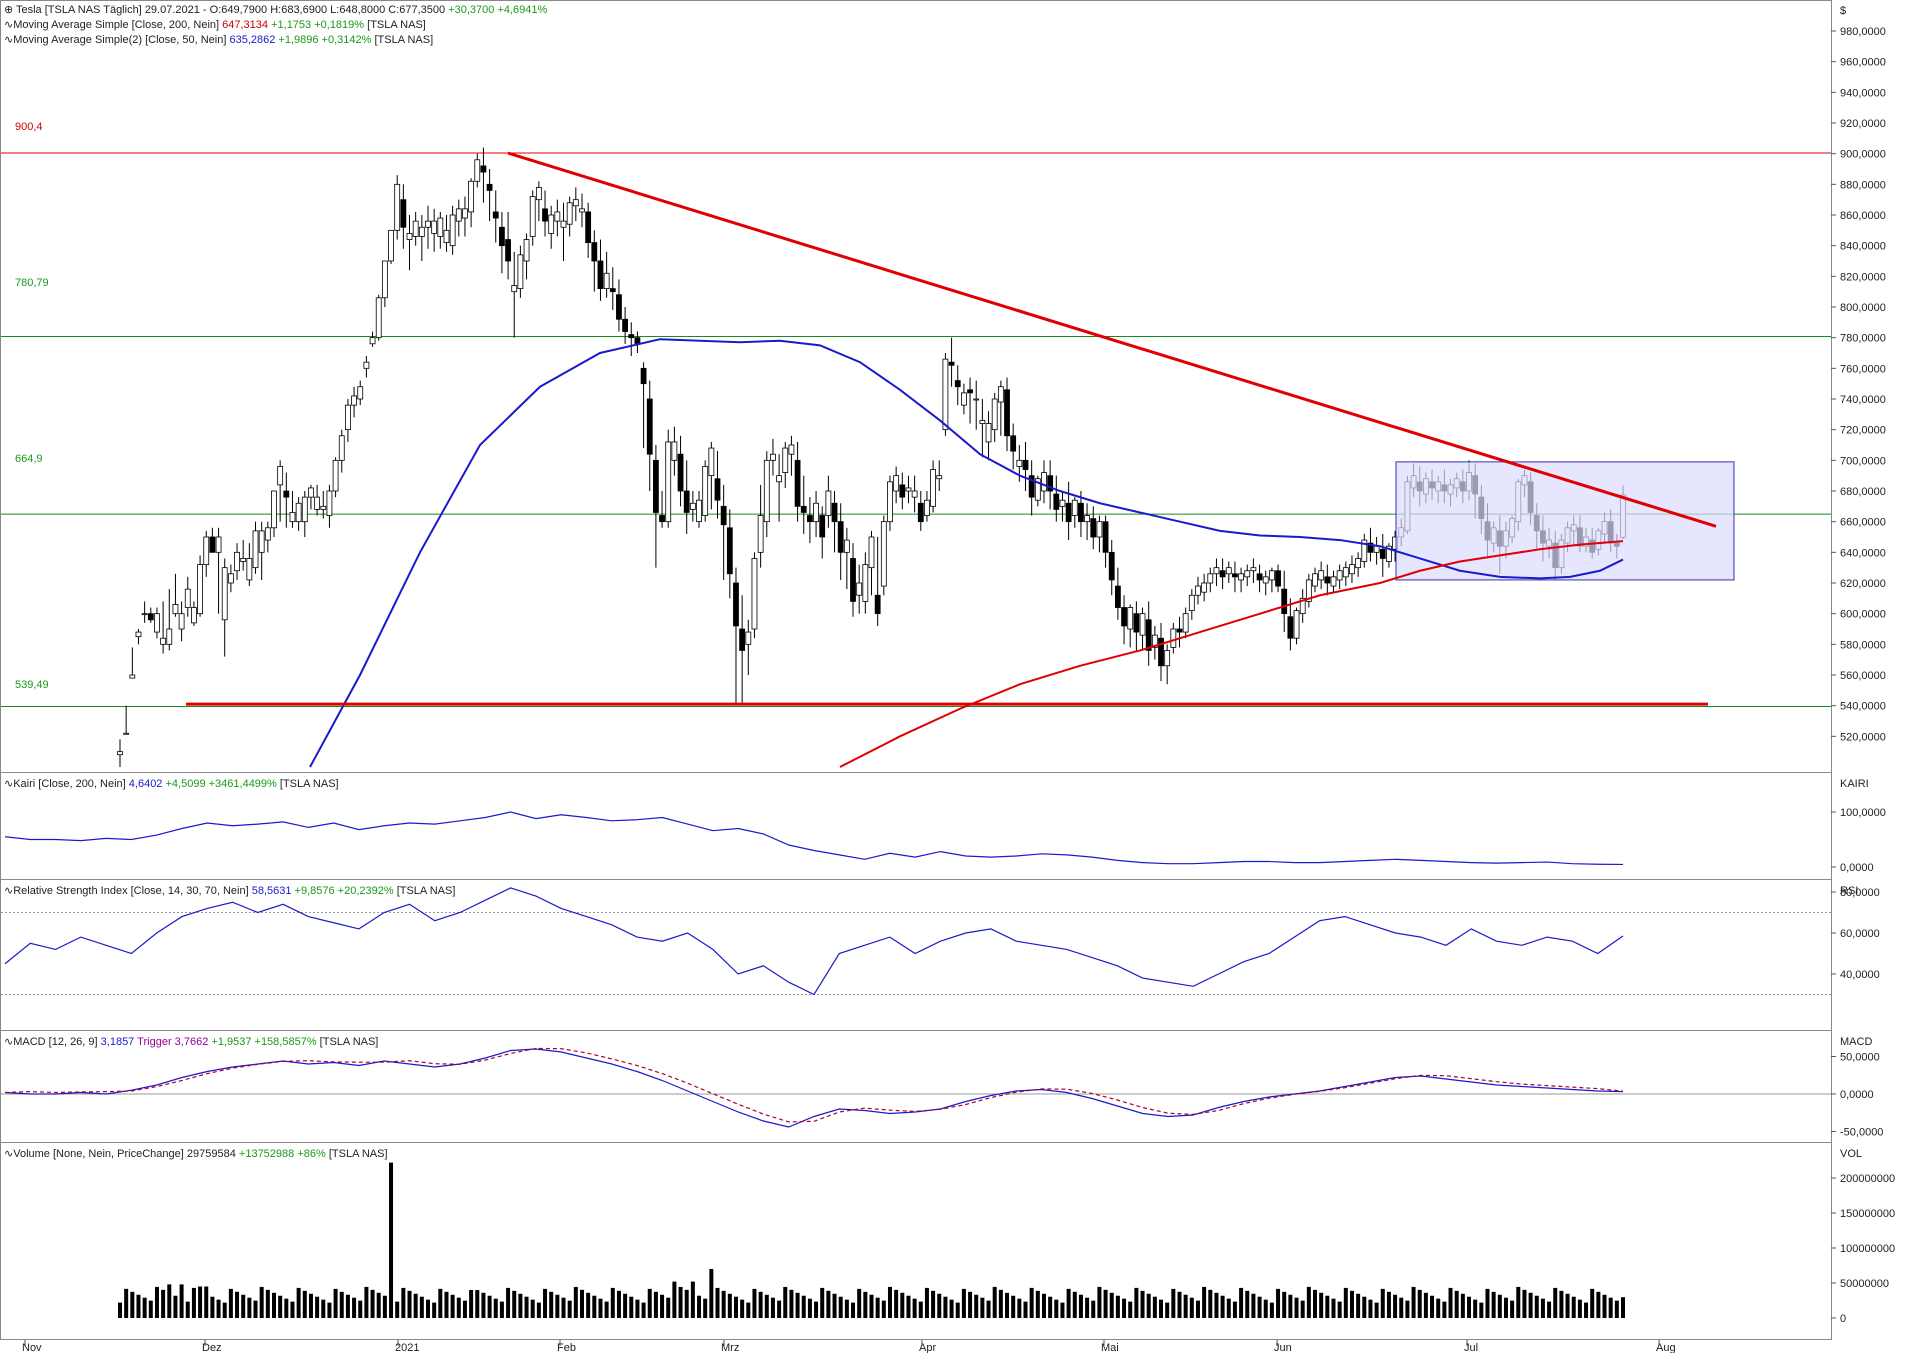 Image resolution: width=1905 pixels, height=1353 pixels. What do you see at coordinates (29, 127) in the screenshot?
I see `level-label-900: 900,4` at bounding box center [29, 127].